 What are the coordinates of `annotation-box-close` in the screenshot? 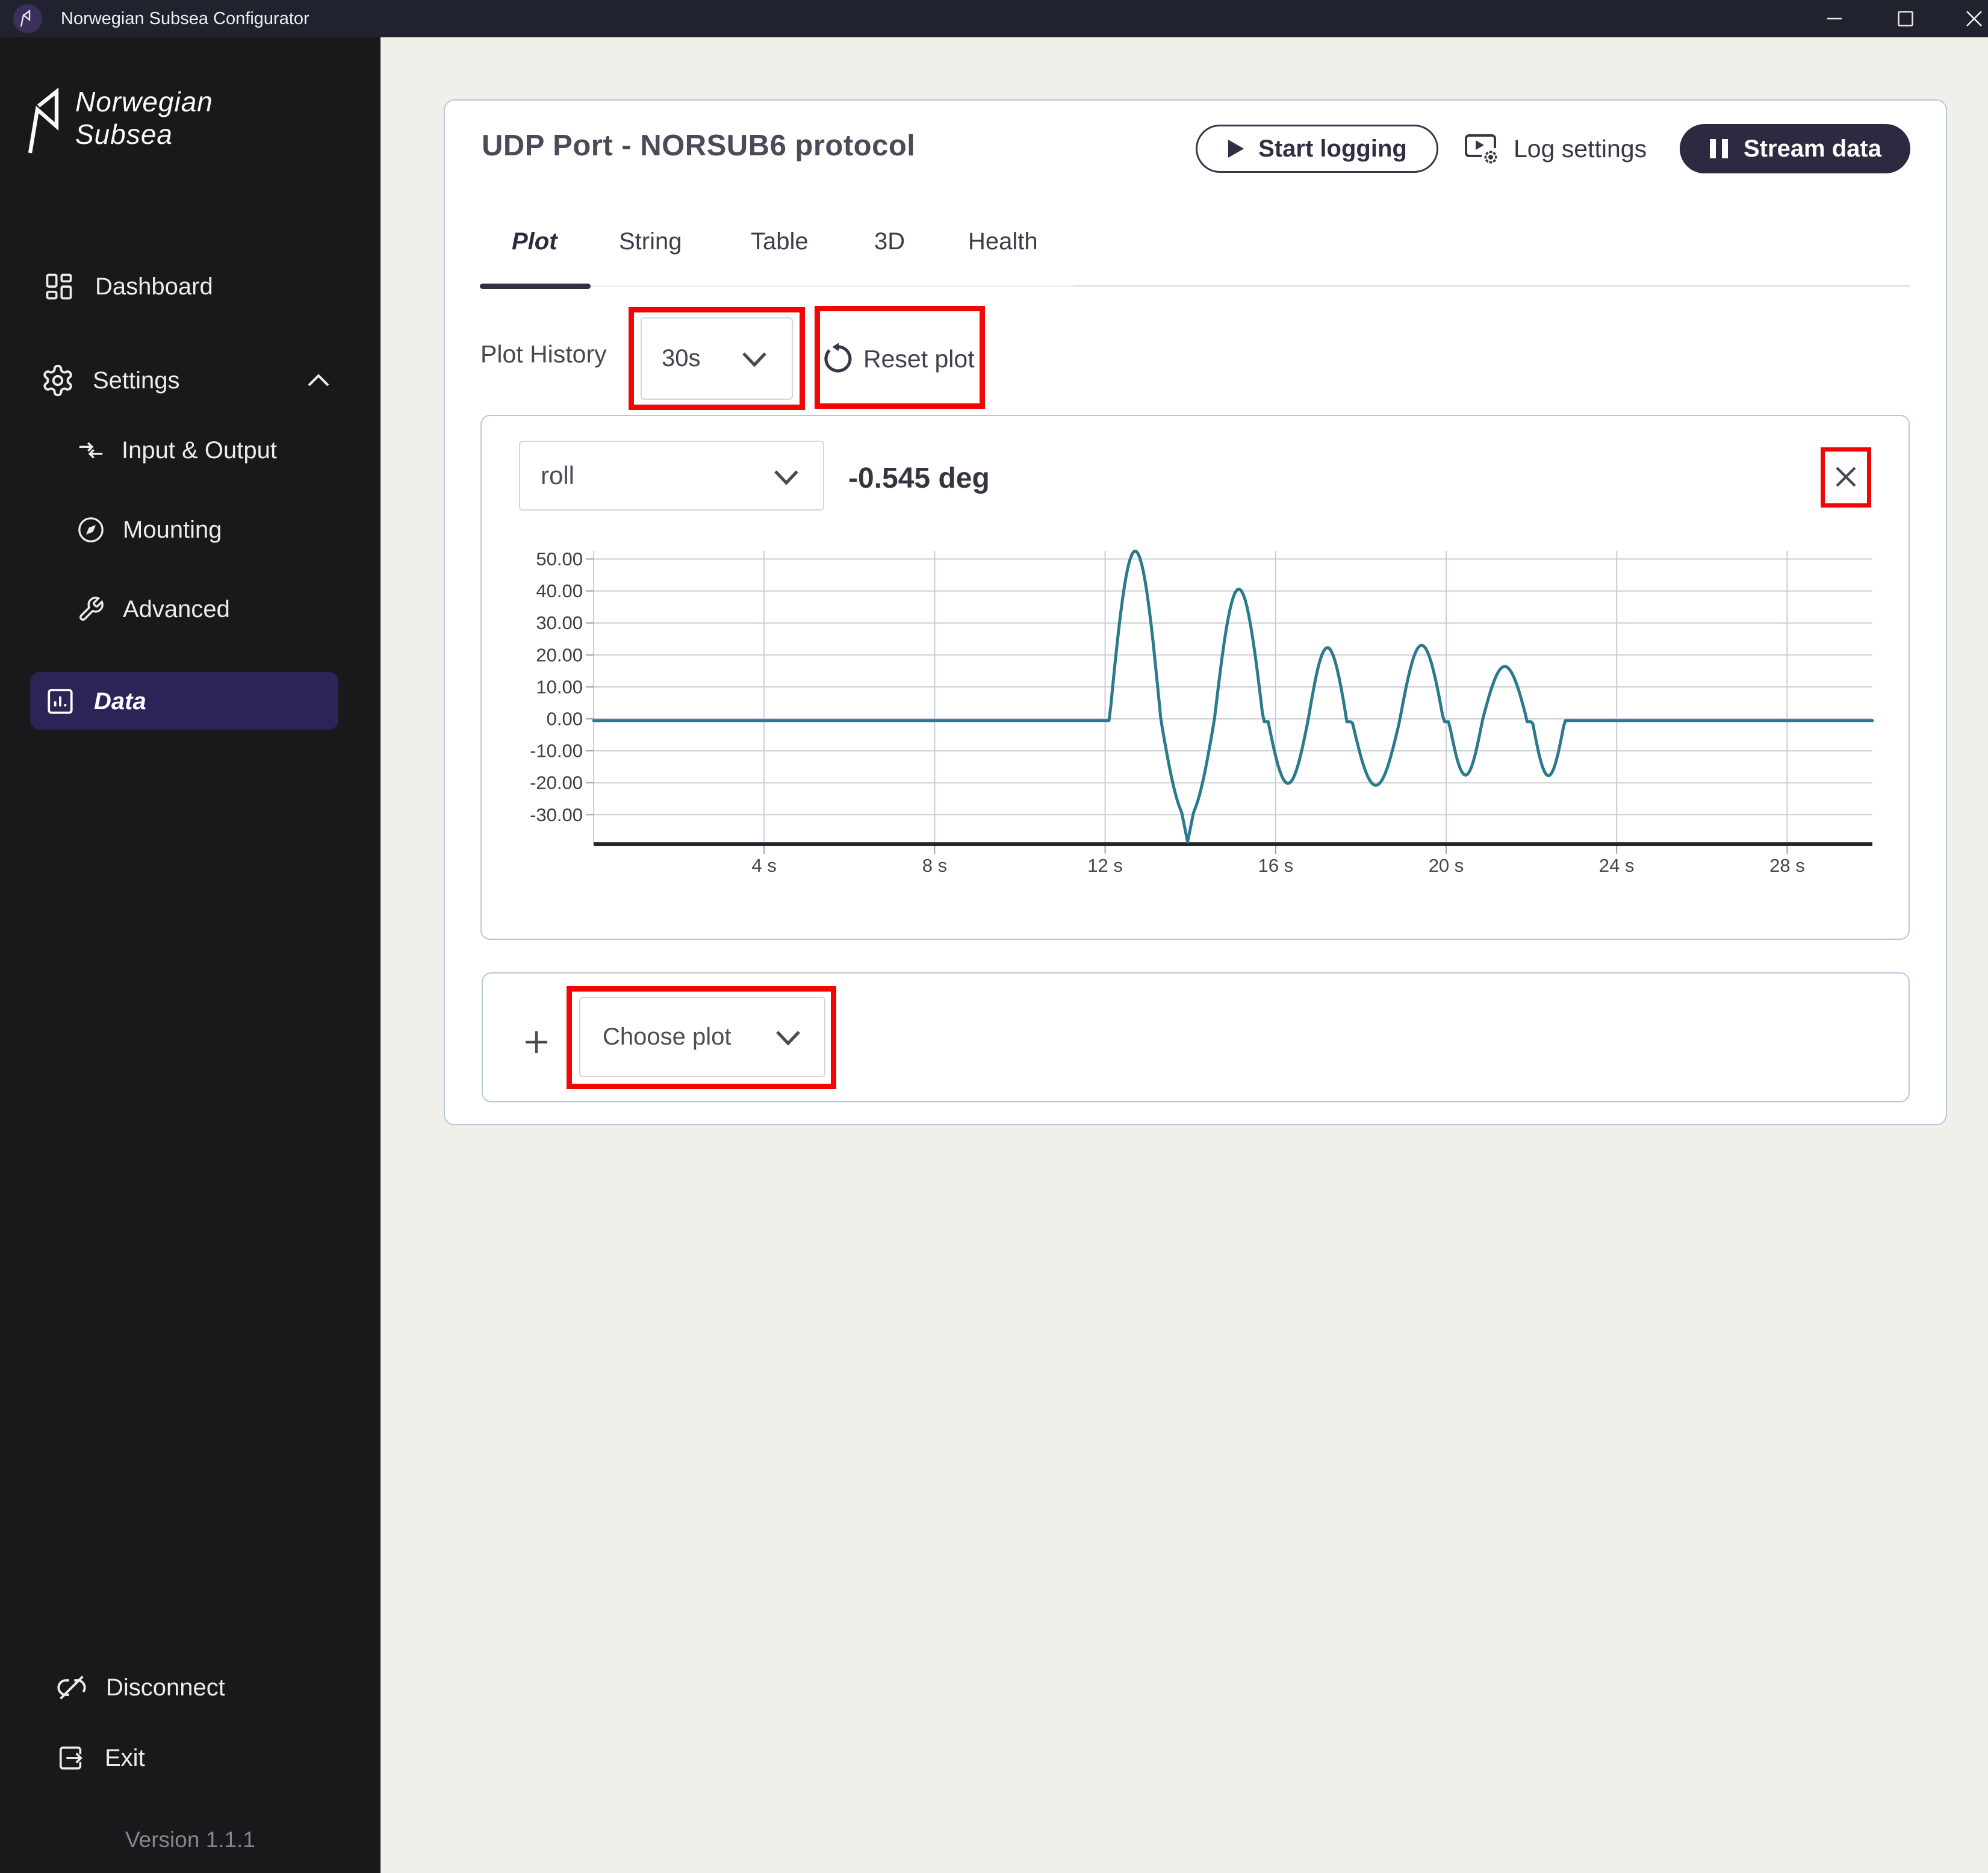 It's located at (1846, 477).